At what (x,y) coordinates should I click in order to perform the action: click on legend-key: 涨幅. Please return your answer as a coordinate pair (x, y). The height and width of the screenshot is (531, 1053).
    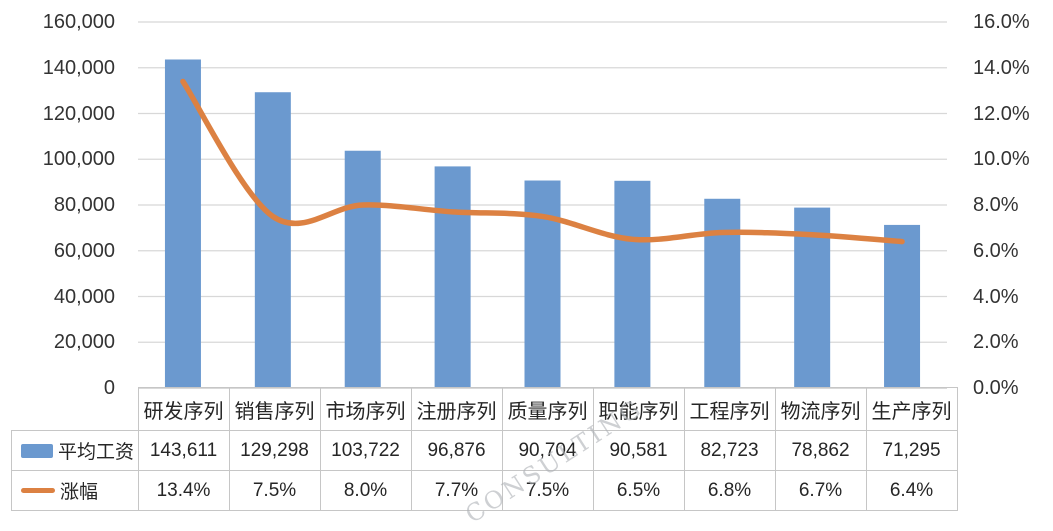
    Looking at the image, I should click on (74, 490).